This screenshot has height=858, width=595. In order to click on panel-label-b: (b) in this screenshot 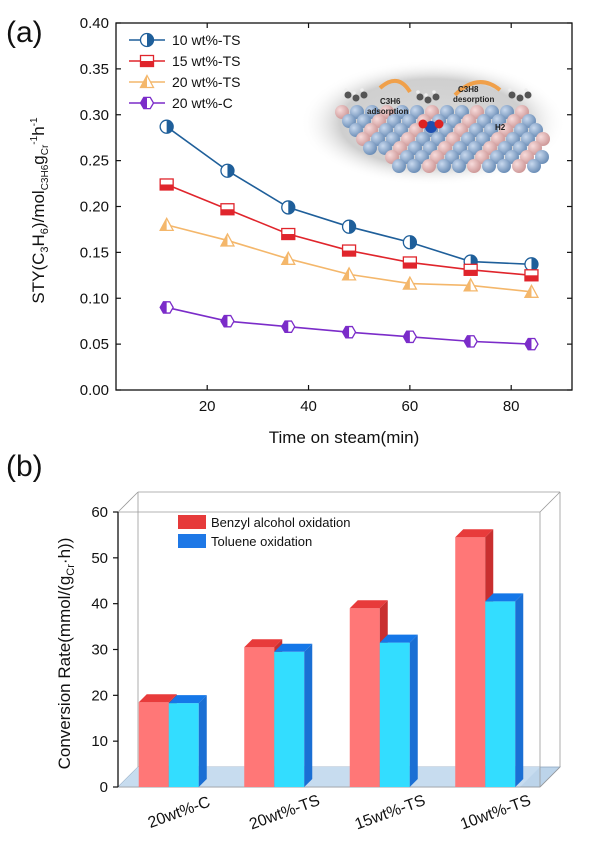, I will do `click(24, 466)`.